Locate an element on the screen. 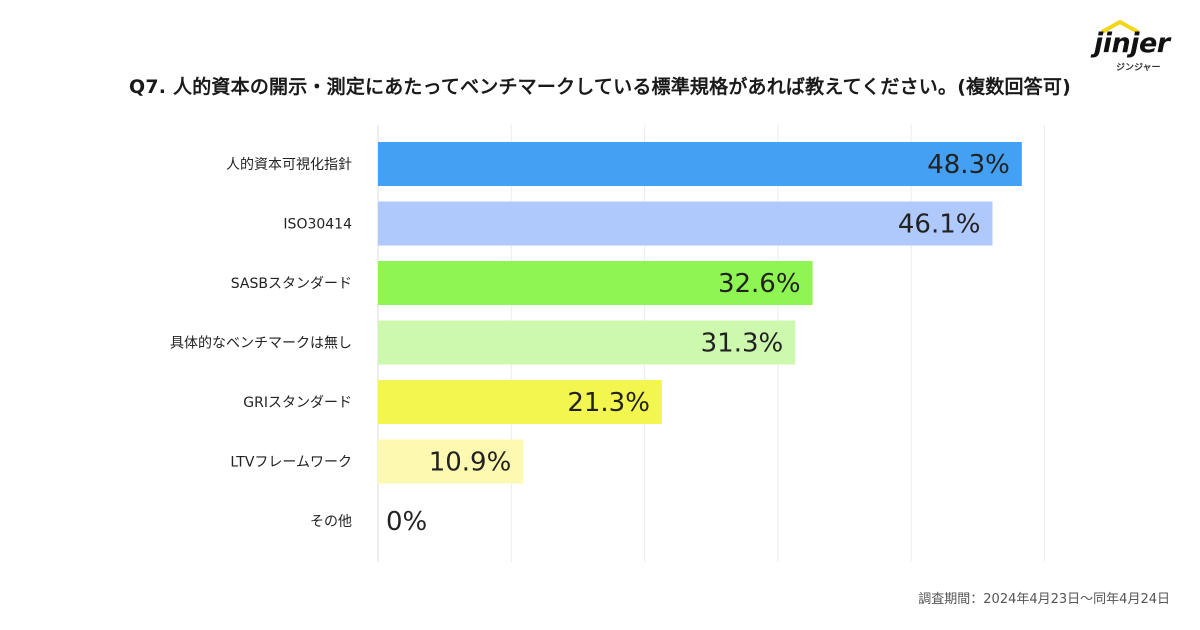 This screenshot has height=630, width=1200. category-label: 具体的なベンチマークは無し is located at coordinates (261, 344).